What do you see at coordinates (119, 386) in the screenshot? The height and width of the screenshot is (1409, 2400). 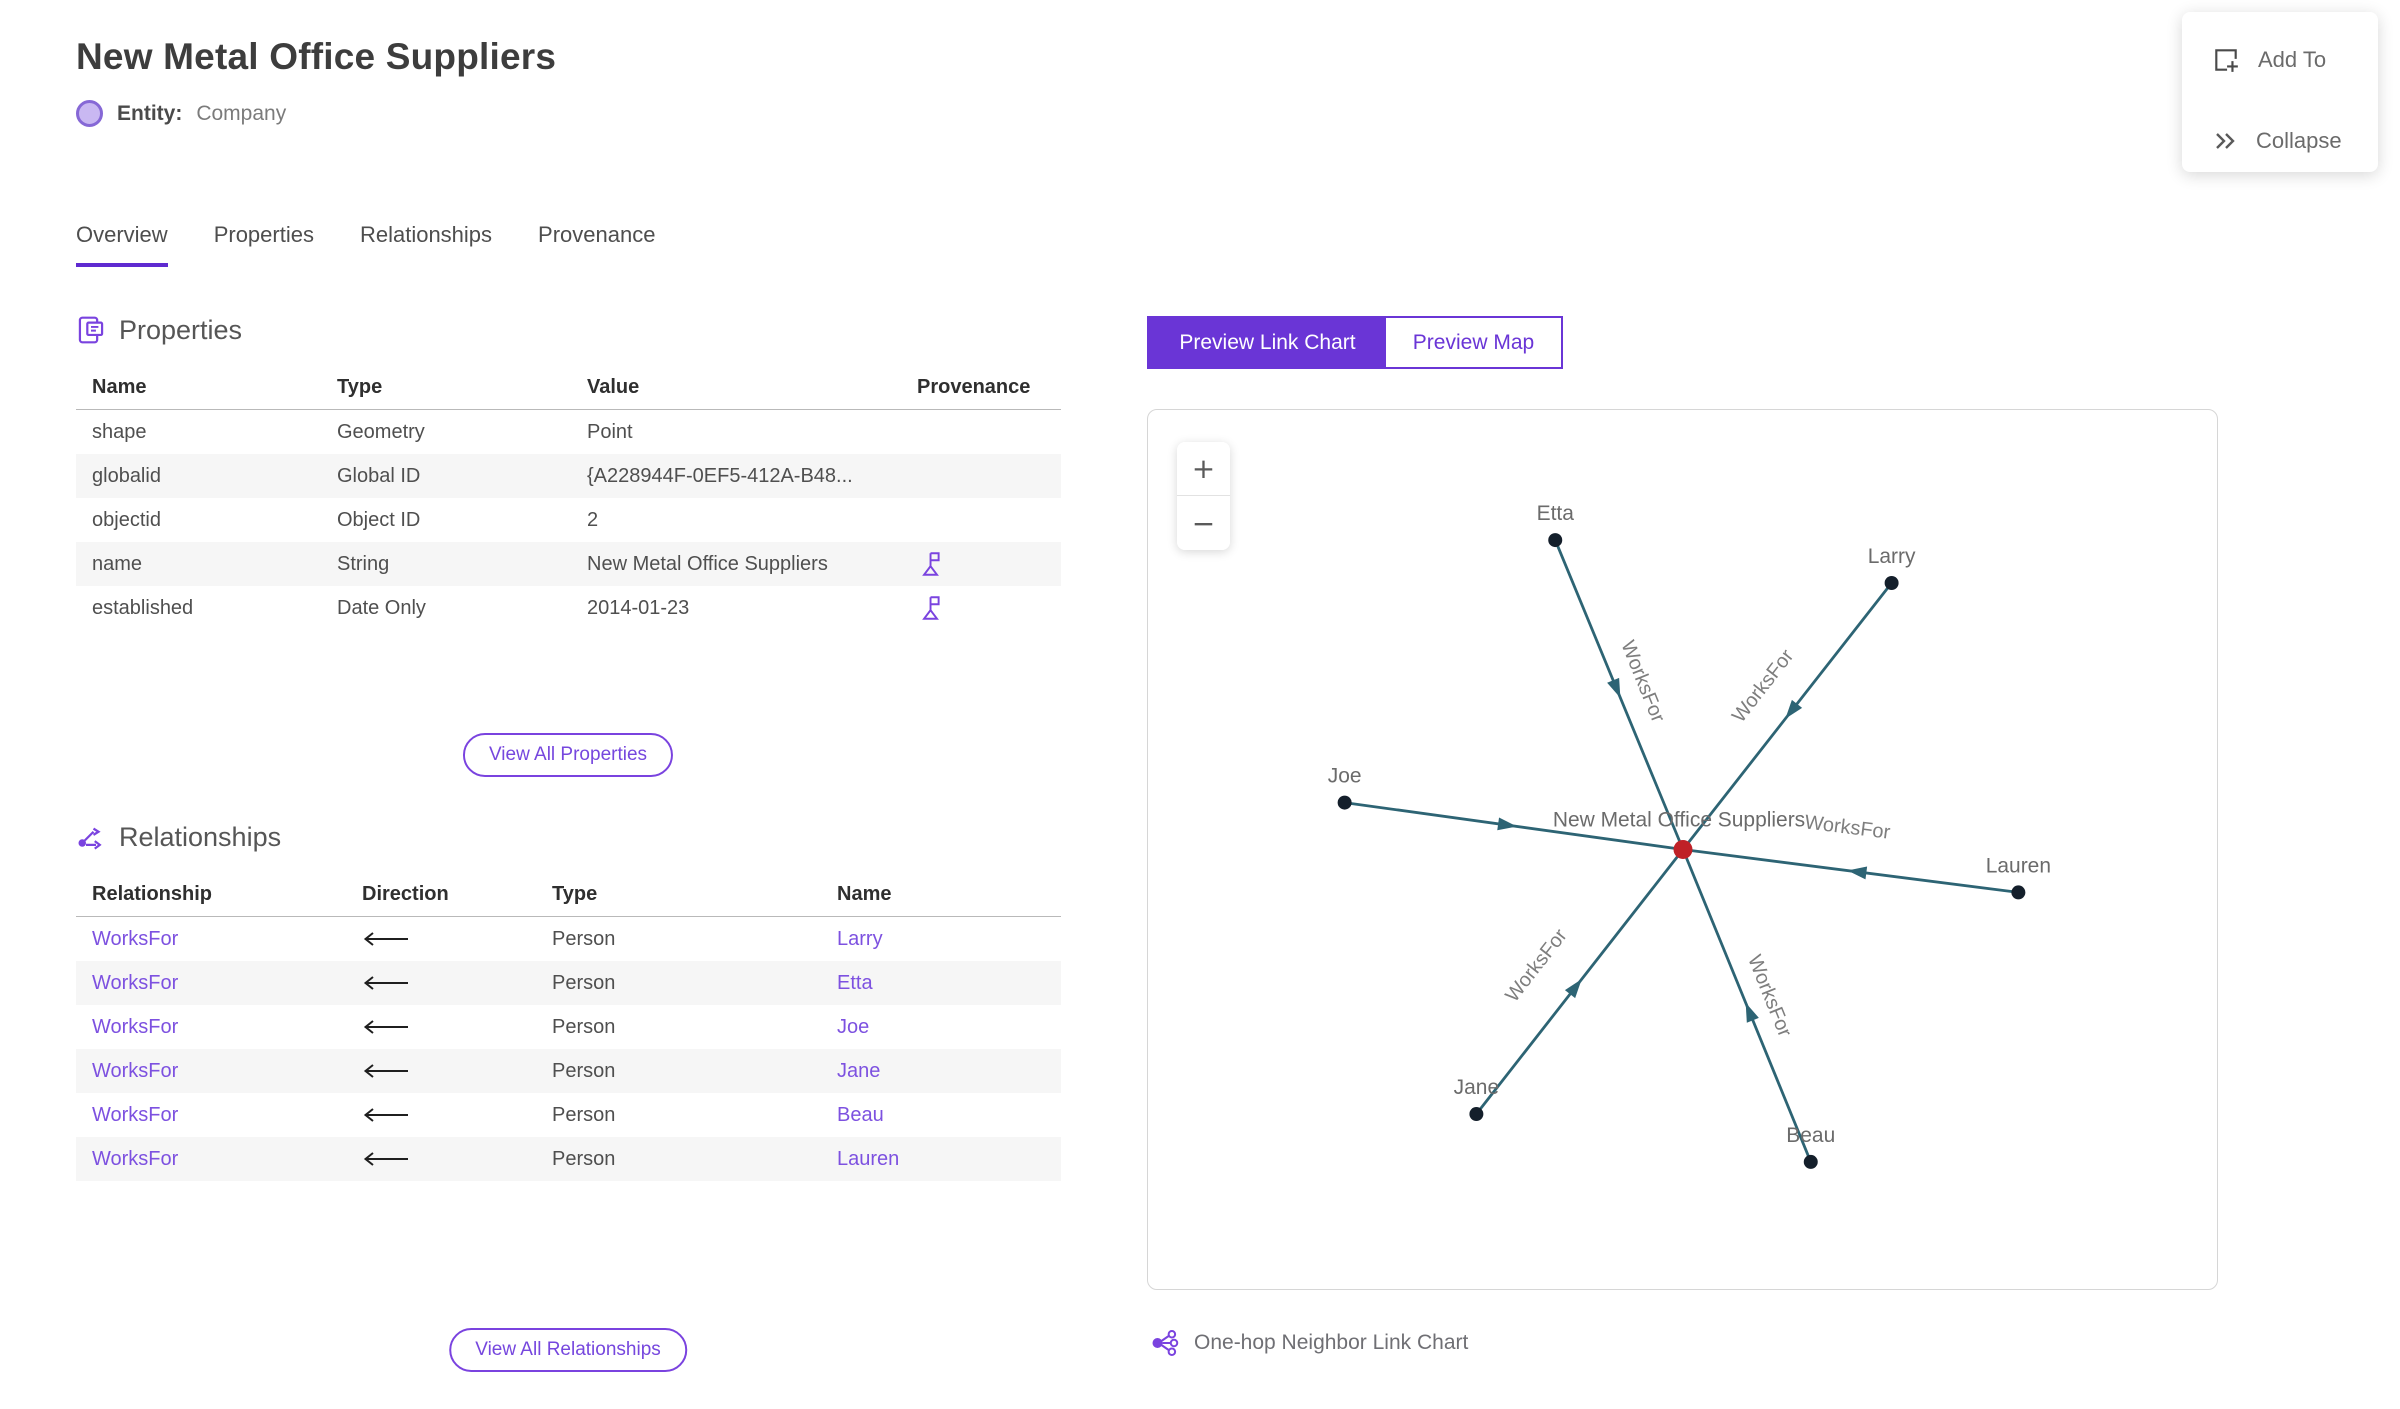 I see `column-header: Name` at bounding box center [119, 386].